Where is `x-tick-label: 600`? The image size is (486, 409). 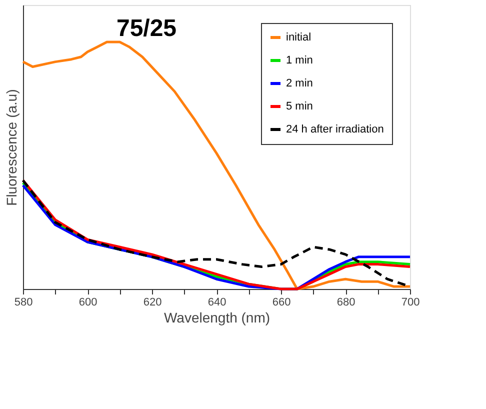 x-tick-label: 600 is located at coordinates (88, 302).